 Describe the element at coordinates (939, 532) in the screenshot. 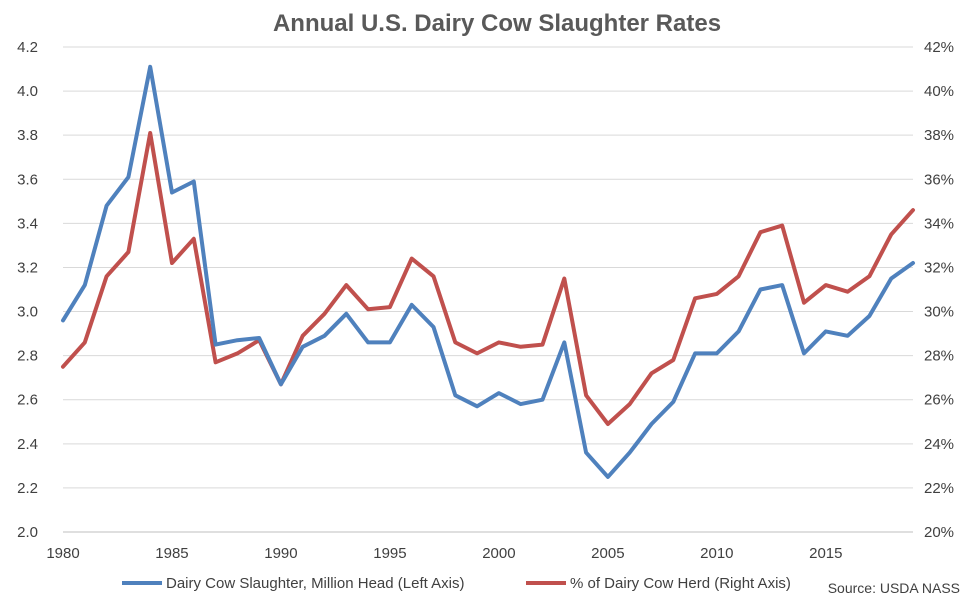

I see `right-tick-label: 20%` at that location.